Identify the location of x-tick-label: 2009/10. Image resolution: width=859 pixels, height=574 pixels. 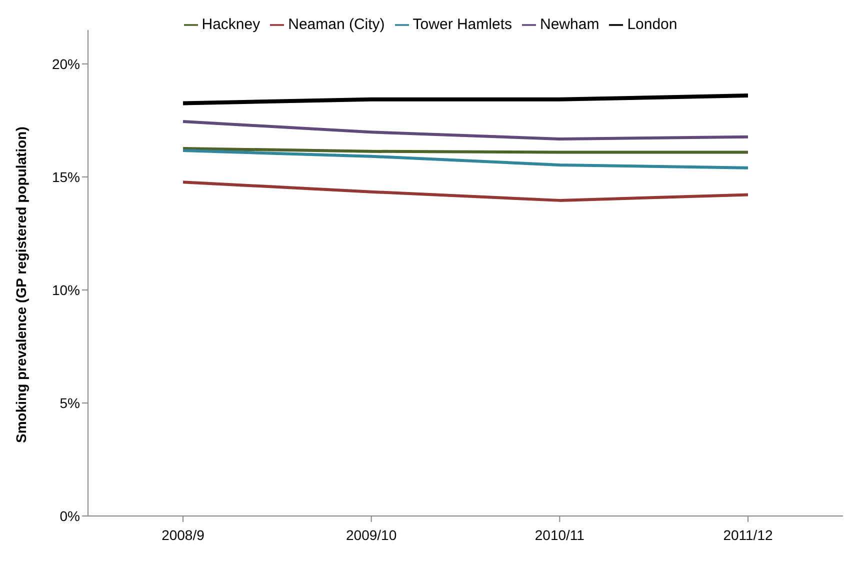
(371, 534).